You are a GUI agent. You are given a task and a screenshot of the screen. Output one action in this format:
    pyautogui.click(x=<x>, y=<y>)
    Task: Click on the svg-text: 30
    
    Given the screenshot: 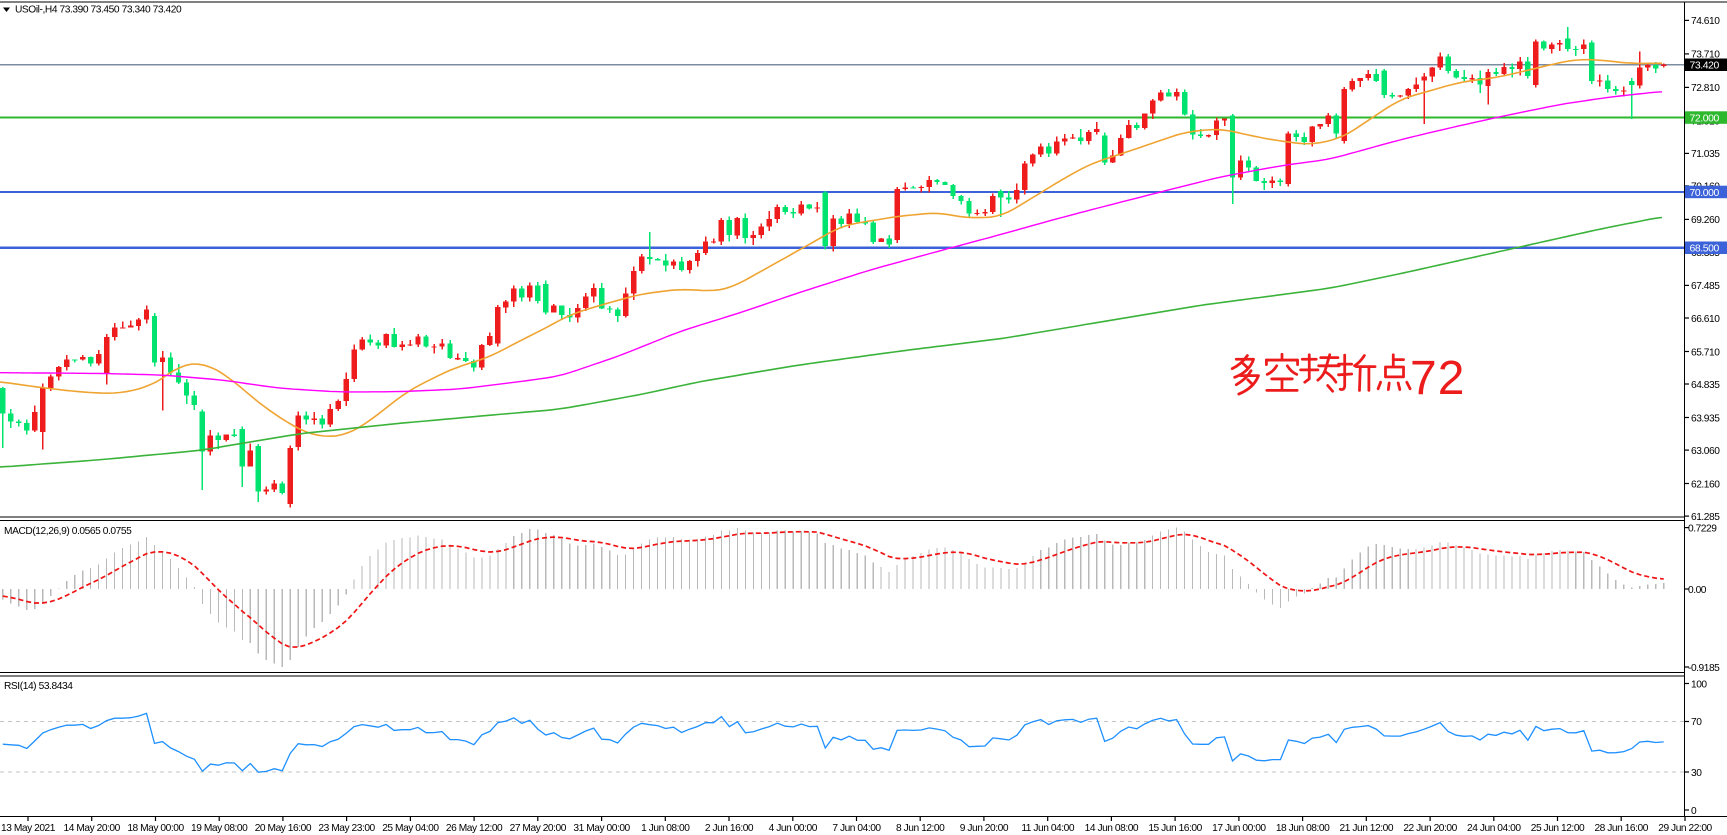 What is the action you would take?
    pyautogui.click(x=1696, y=773)
    